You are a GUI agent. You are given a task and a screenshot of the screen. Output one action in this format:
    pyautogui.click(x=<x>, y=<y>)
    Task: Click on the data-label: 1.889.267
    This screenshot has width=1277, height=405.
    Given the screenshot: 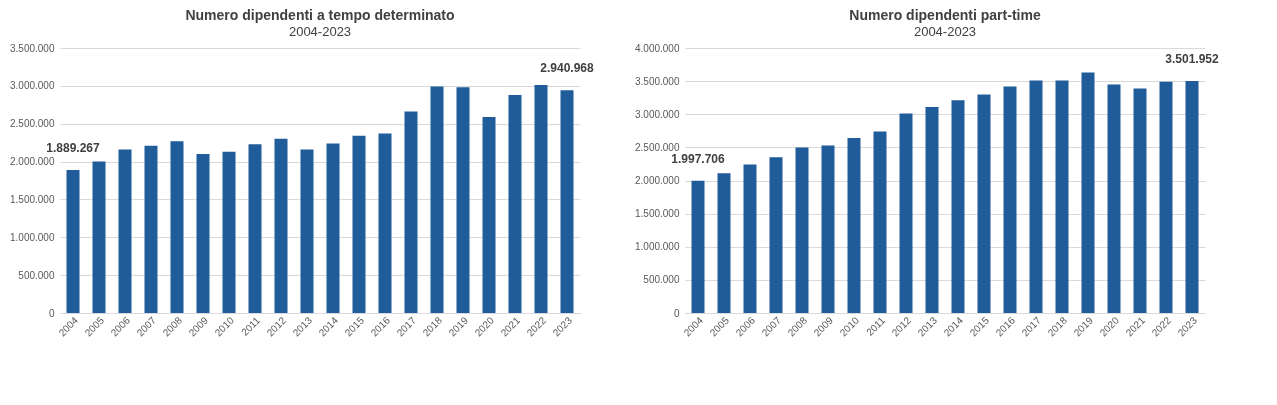 What is the action you would take?
    pyautogui.click(x=73, y=147)
    